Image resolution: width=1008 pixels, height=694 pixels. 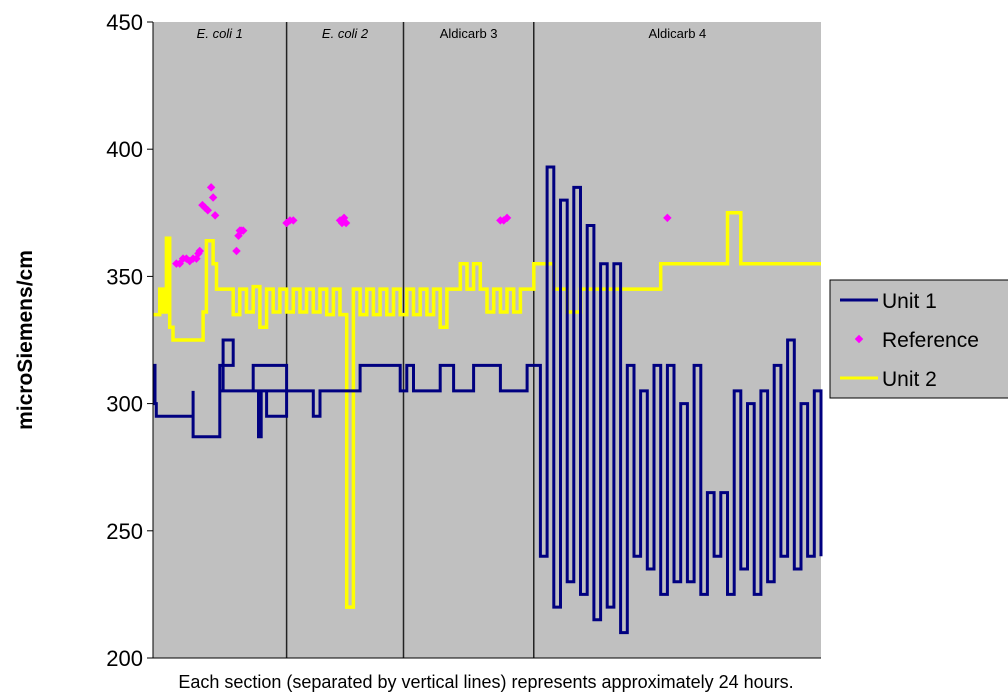 I want to click on y-tick-label: 450, so click(x=124, y=22).